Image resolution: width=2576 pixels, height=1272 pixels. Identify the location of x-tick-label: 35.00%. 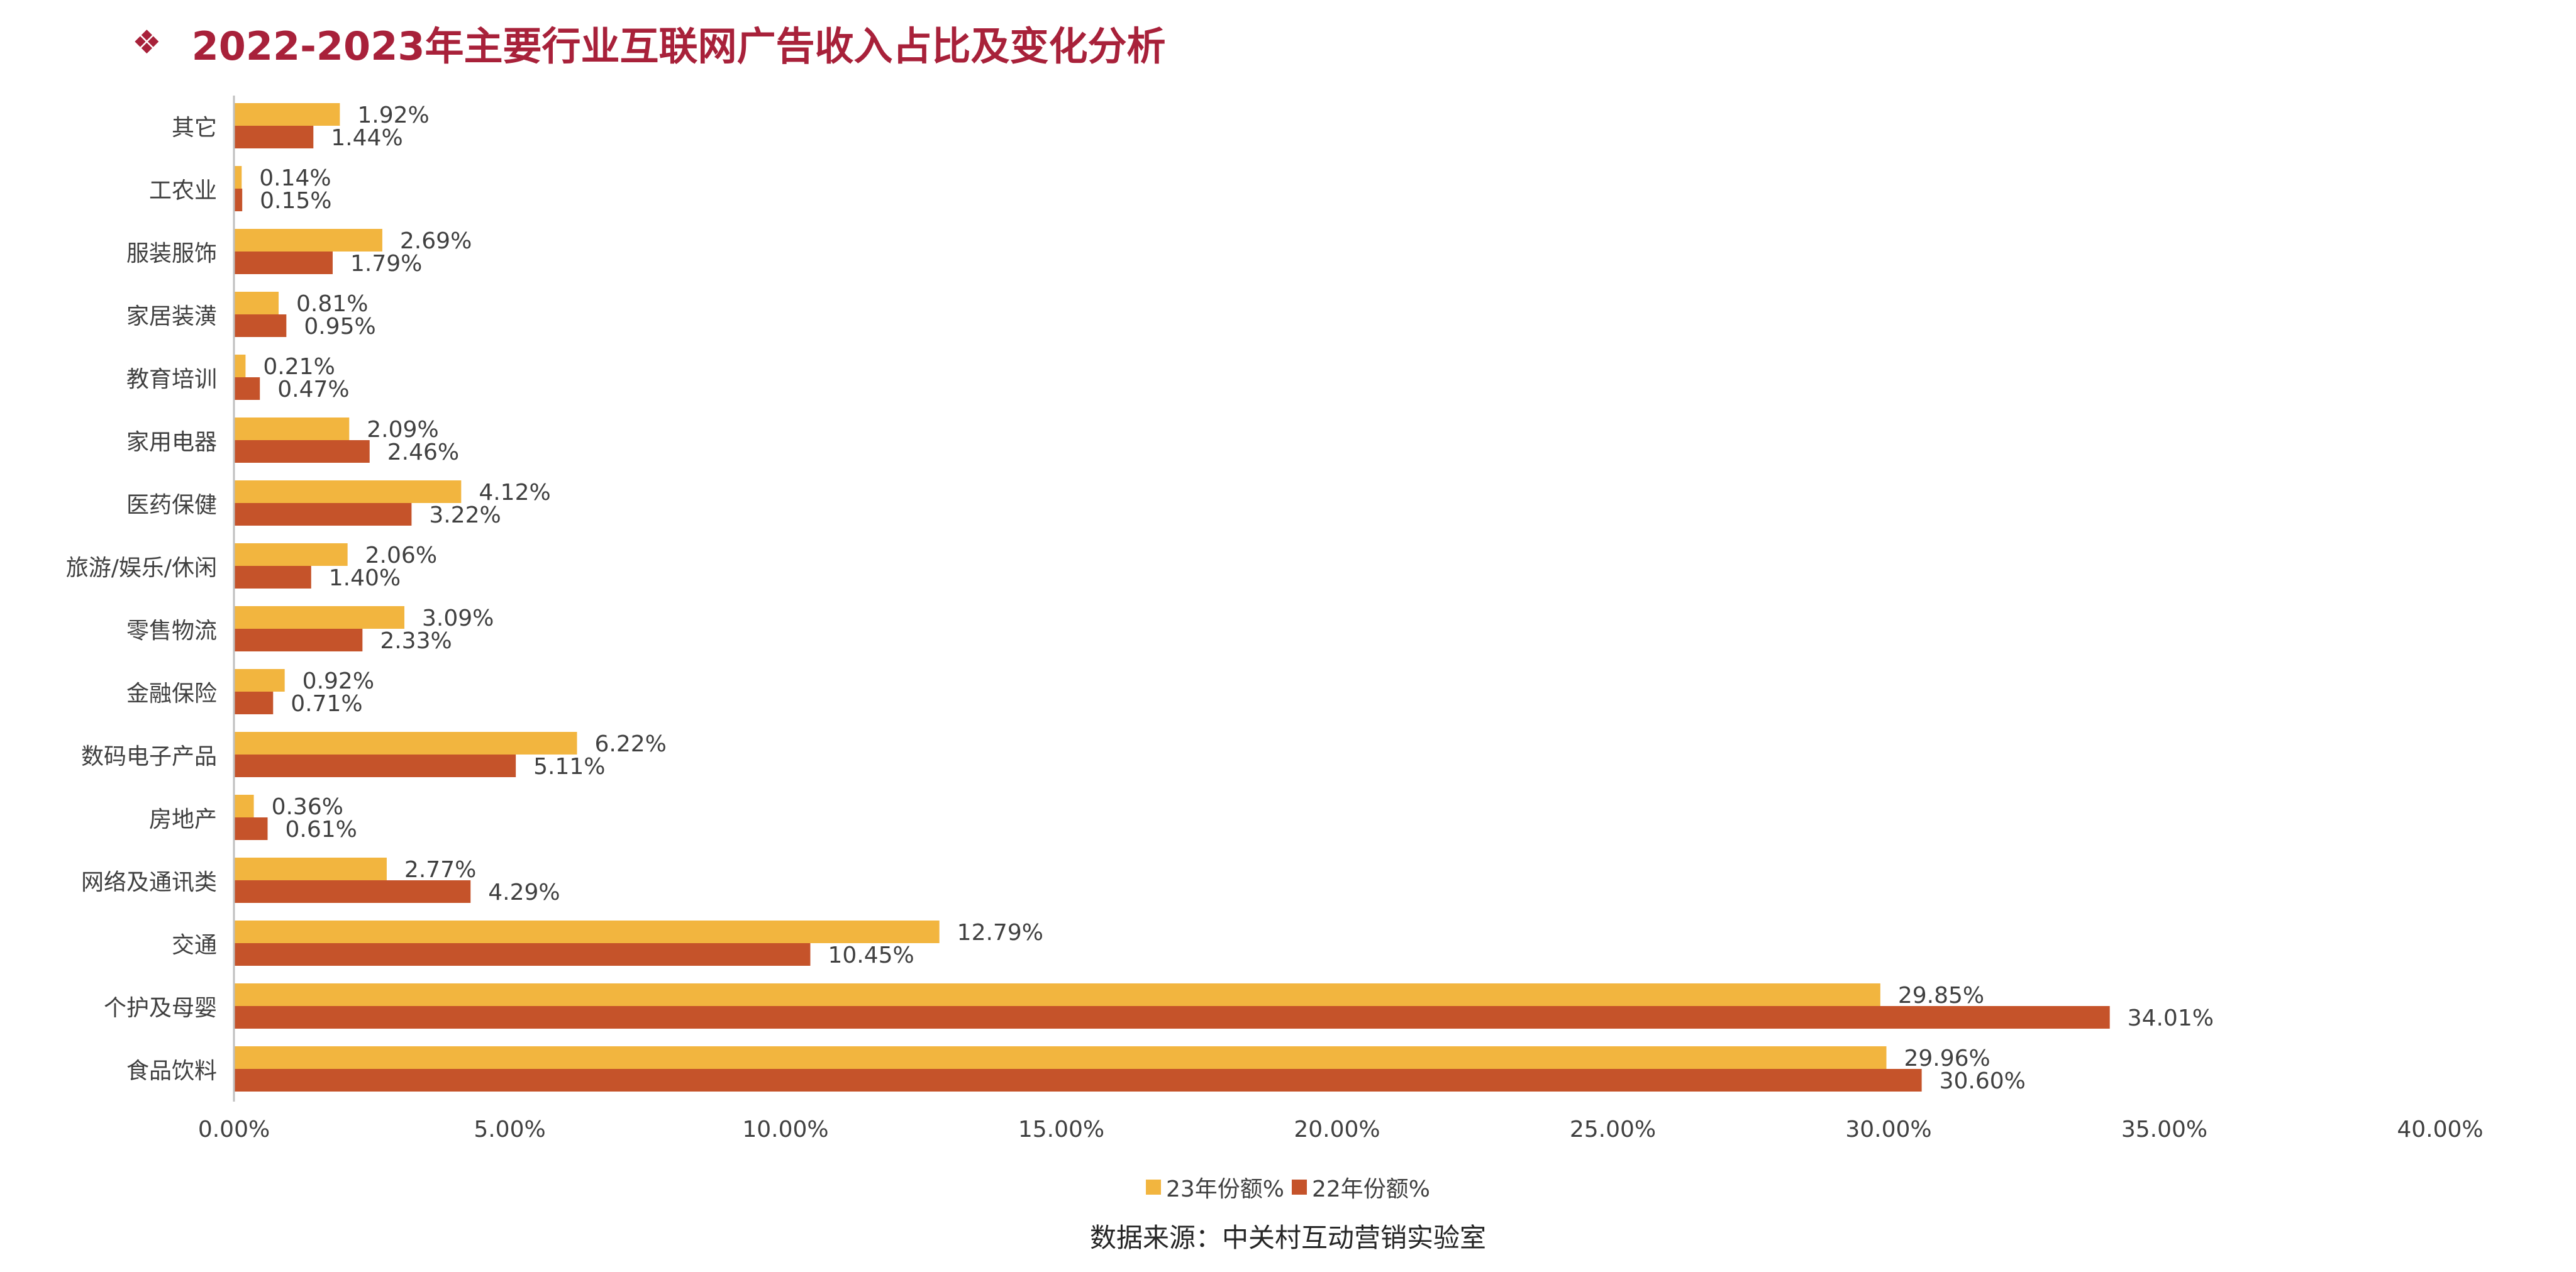
(2164, 1129).